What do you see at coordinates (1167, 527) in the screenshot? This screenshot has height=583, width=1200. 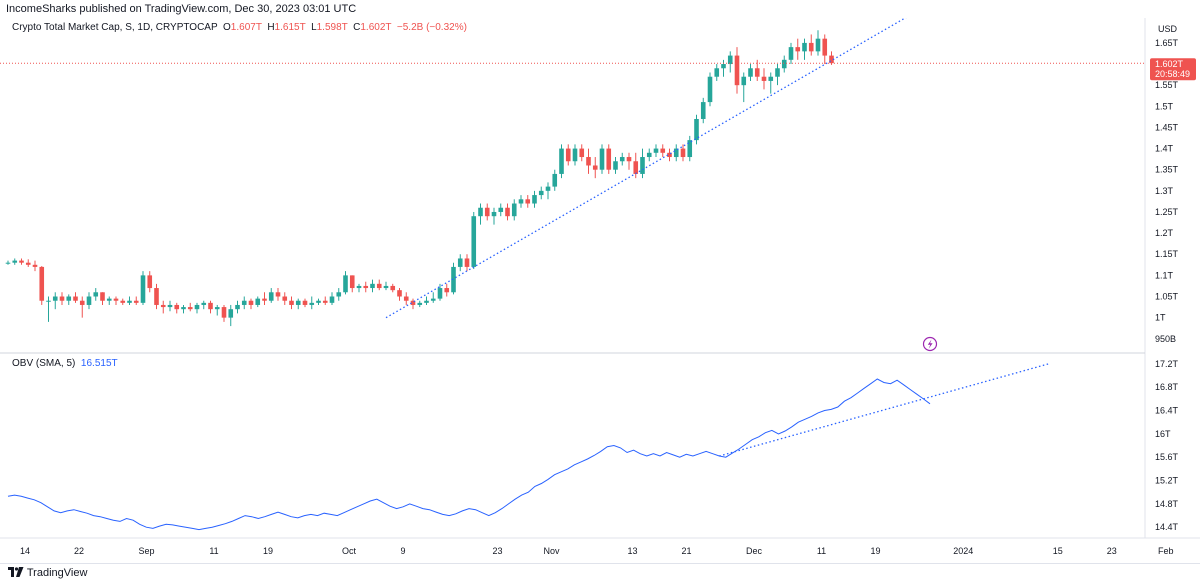 I see `obv-tick-label: 14.4T` at bounding box center [1167, 527].